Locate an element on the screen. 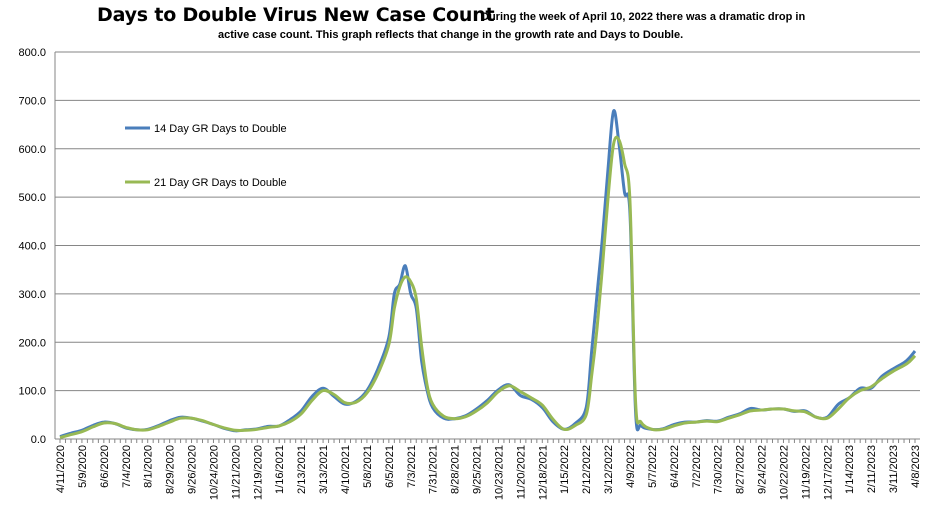 The height and width of the screenshot is (526, 926). x-tick-label: 6/6/2020 is located at coordinates (105, 466).